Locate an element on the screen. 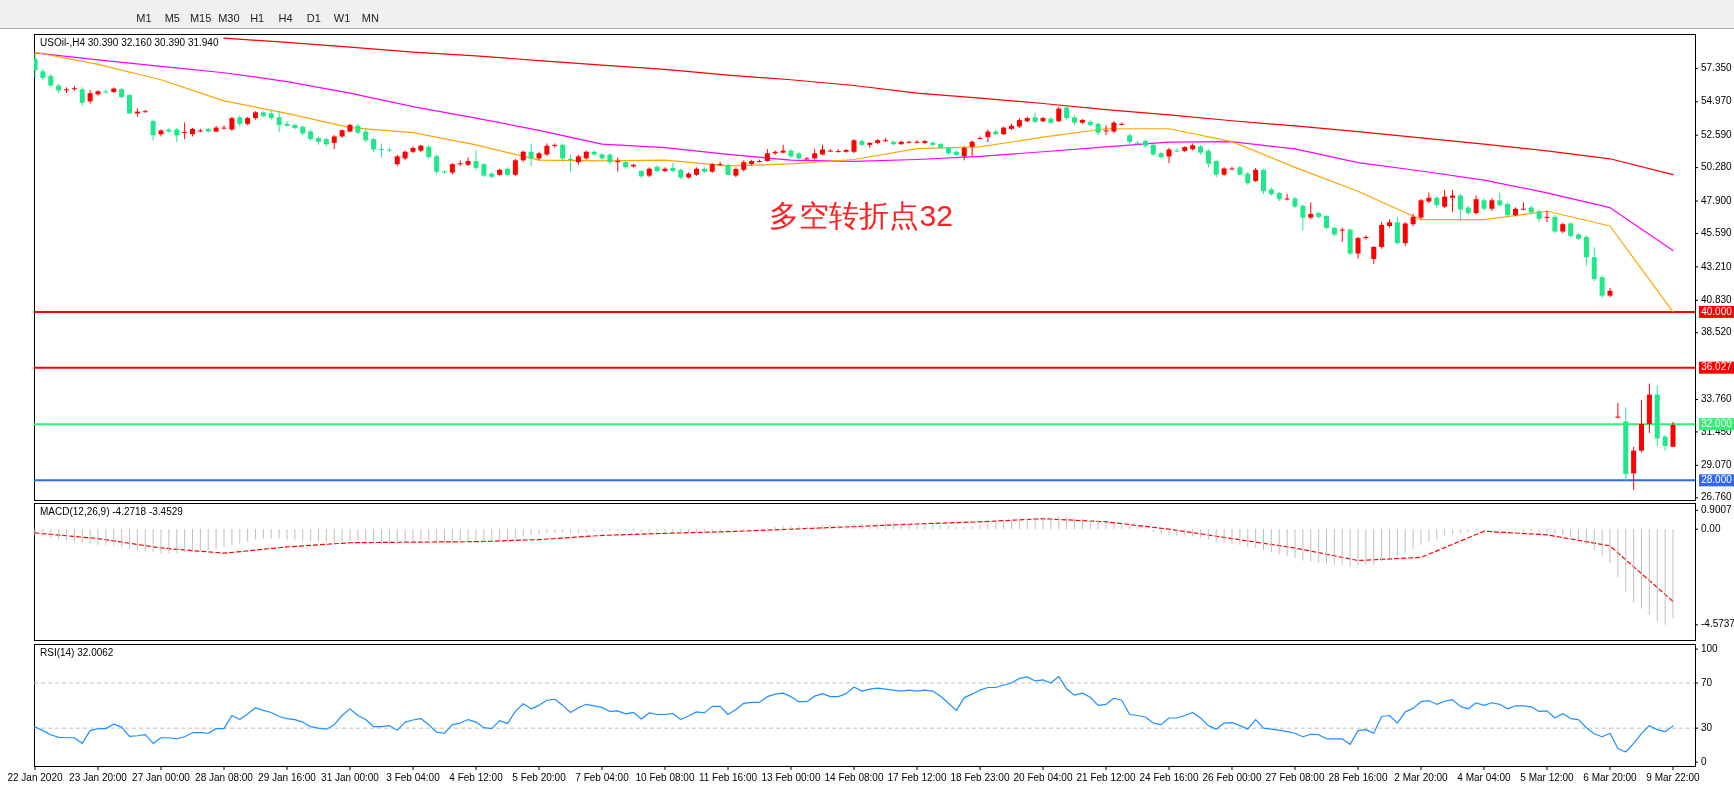 The height and width of the screenshot is (792, 1734). y-tick-label: 70 is located at coordinates (1707, 682).